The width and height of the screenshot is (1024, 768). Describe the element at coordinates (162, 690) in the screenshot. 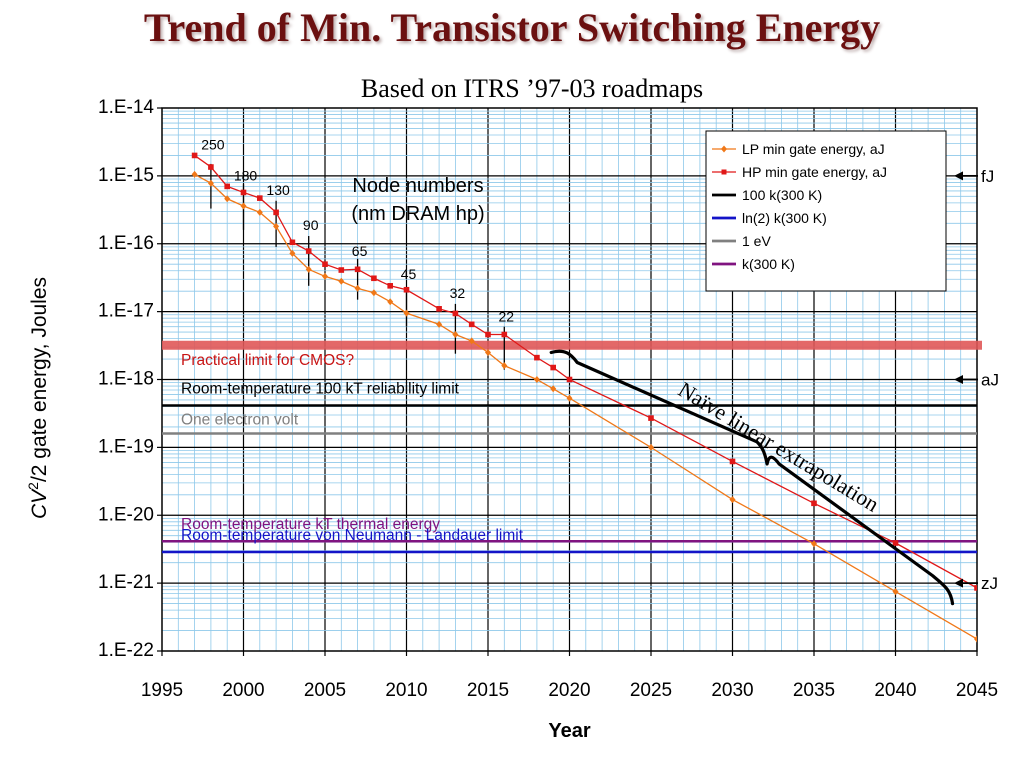

I see `x-tick-label: 1995` at that location.